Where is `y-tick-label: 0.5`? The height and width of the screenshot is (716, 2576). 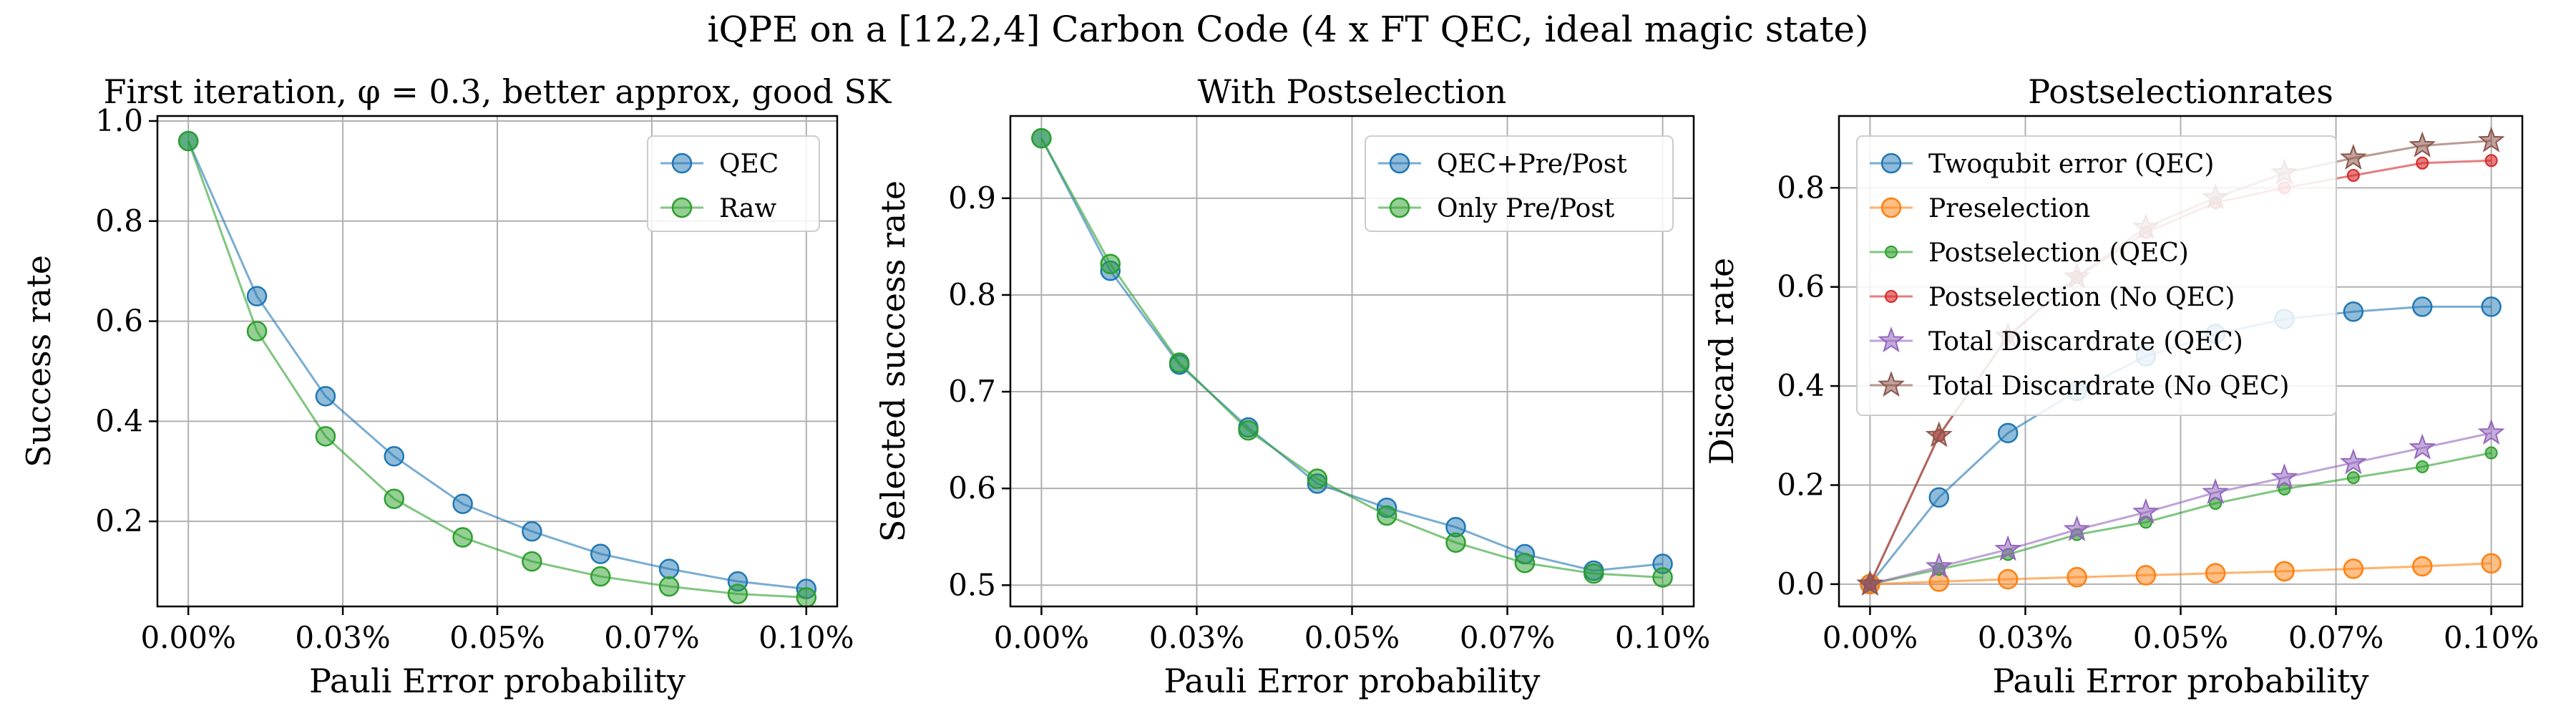
y-tick-label: 0.5 is located at coordinates (972, 584).